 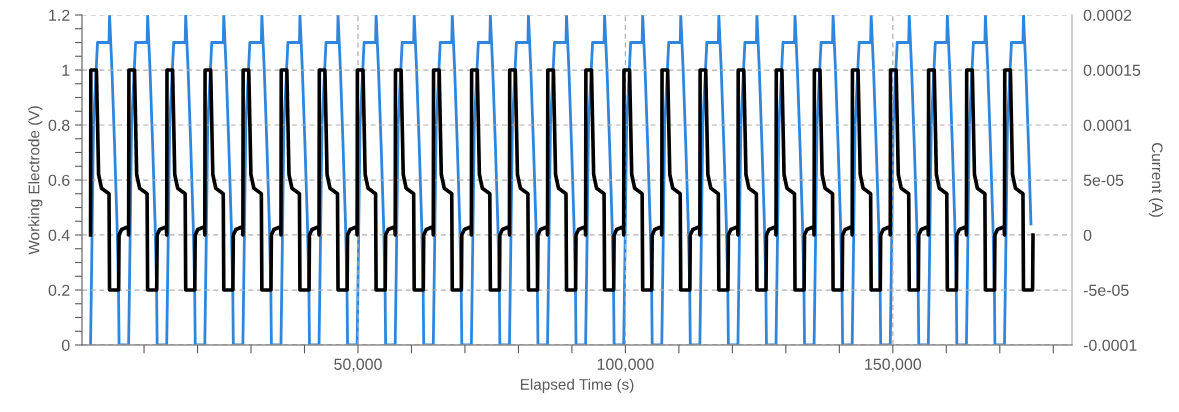 What do you see at coordinates (1156, 180) in the screenshot?
I see `y2-axis-title: Current (A)` at bounding box center [1156, 180].